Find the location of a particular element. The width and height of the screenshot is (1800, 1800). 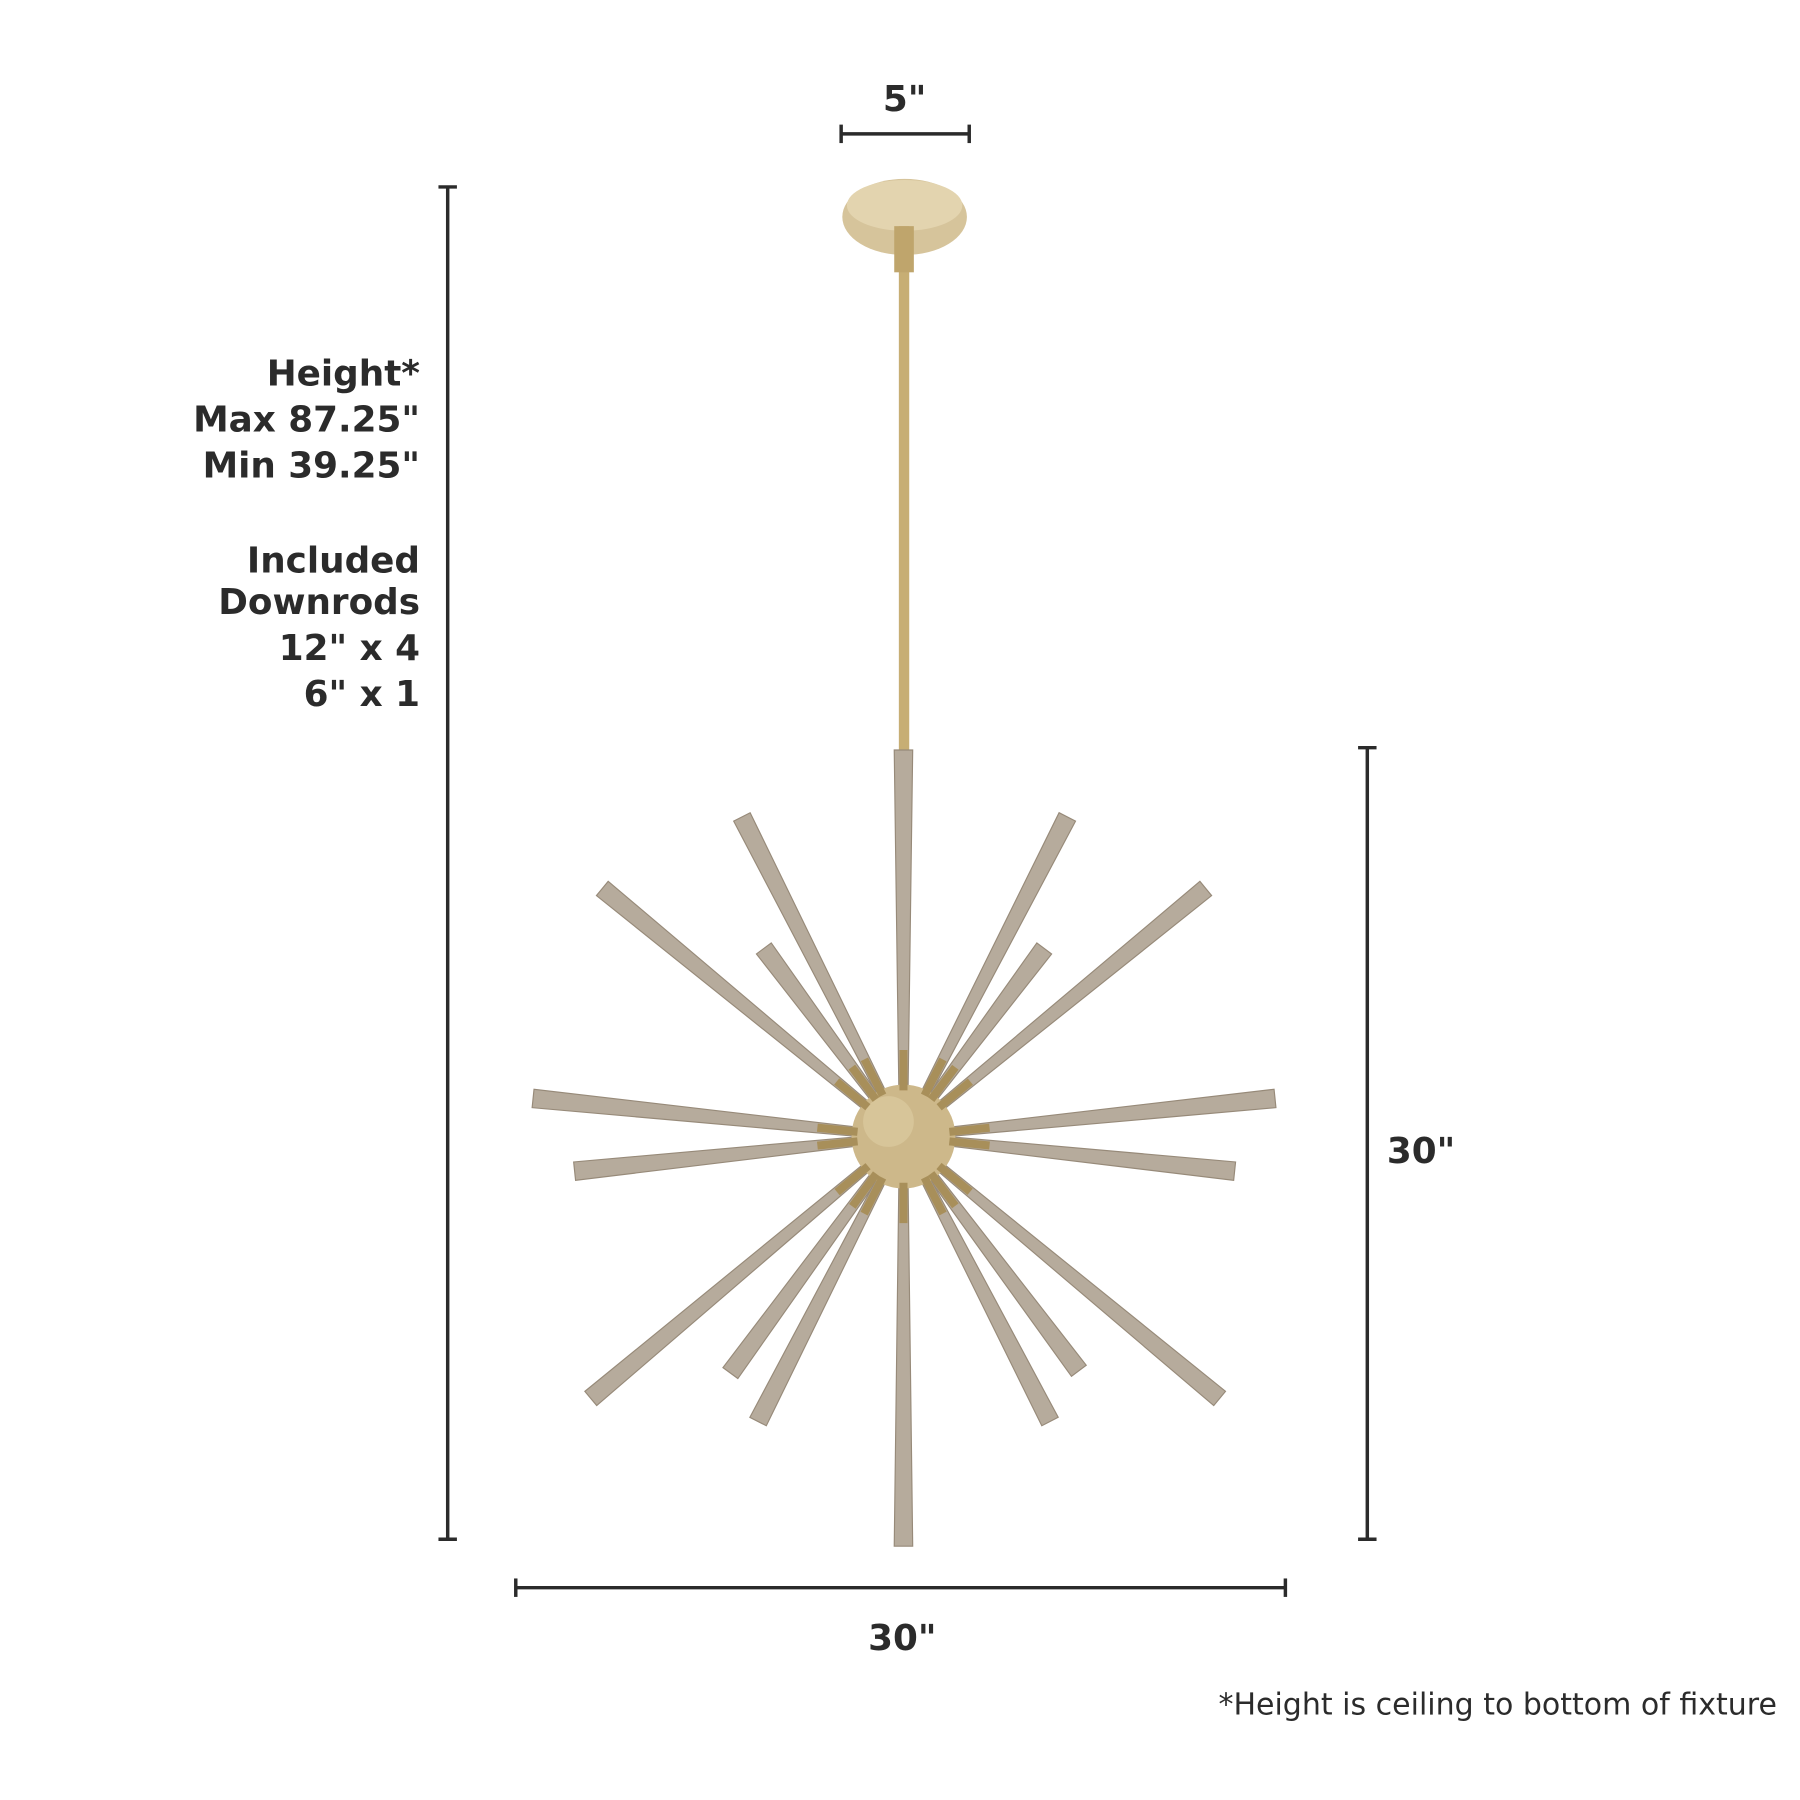

fixture-width-label: 30" is located at coordinates (902, 1638).